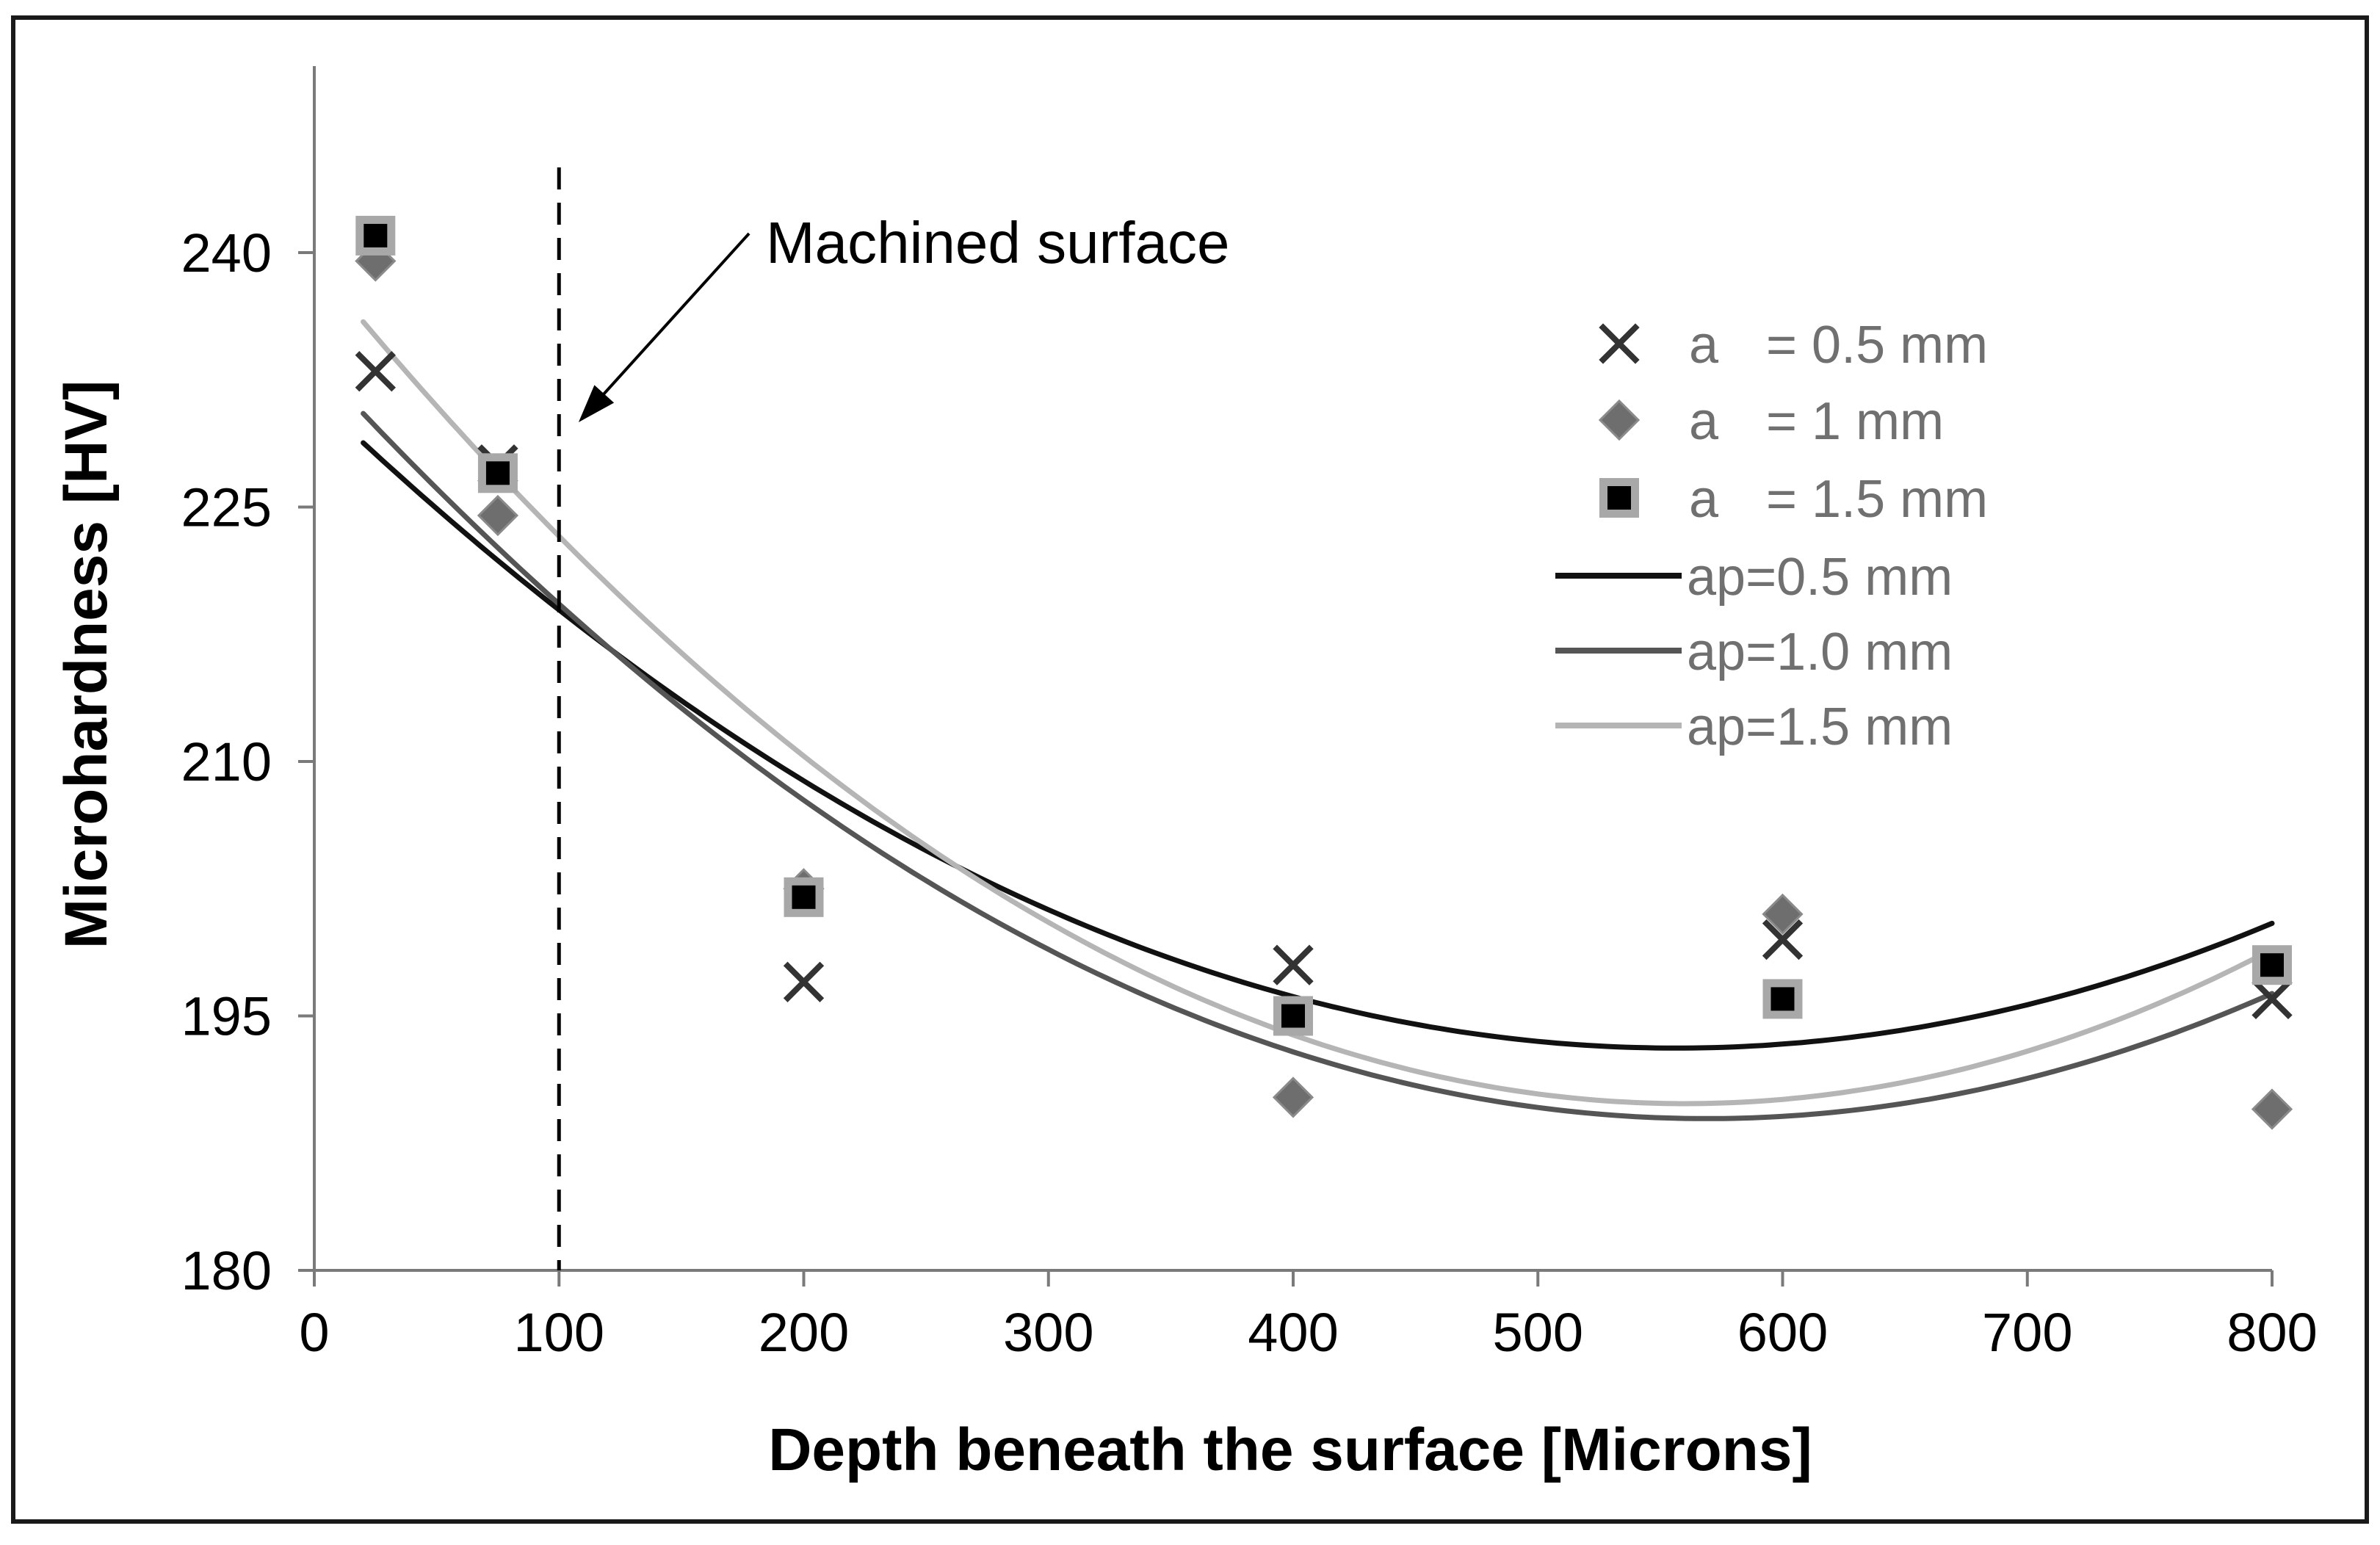  I want to click on annotation-label: Machined surface, so click(997, 243).